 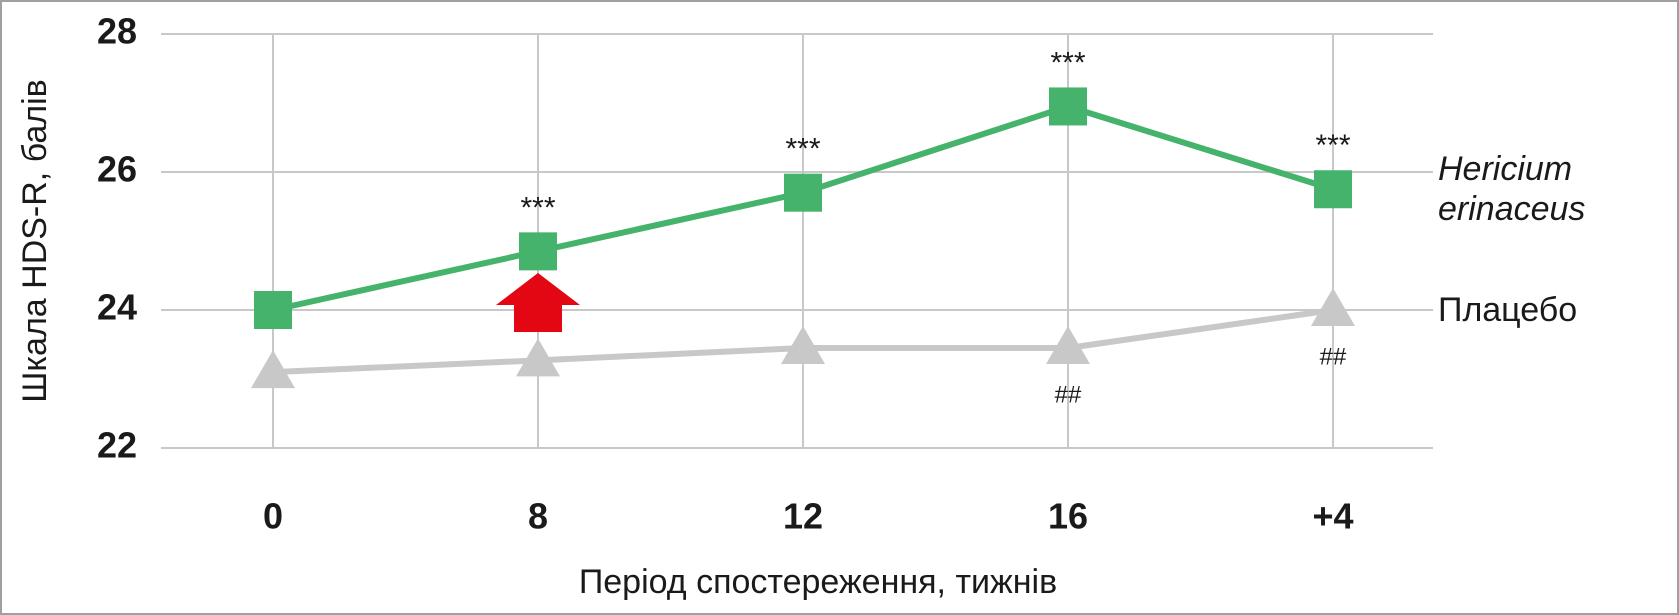 I want to click on legend-entry: Плацебо, so click(x=1508, y=310).